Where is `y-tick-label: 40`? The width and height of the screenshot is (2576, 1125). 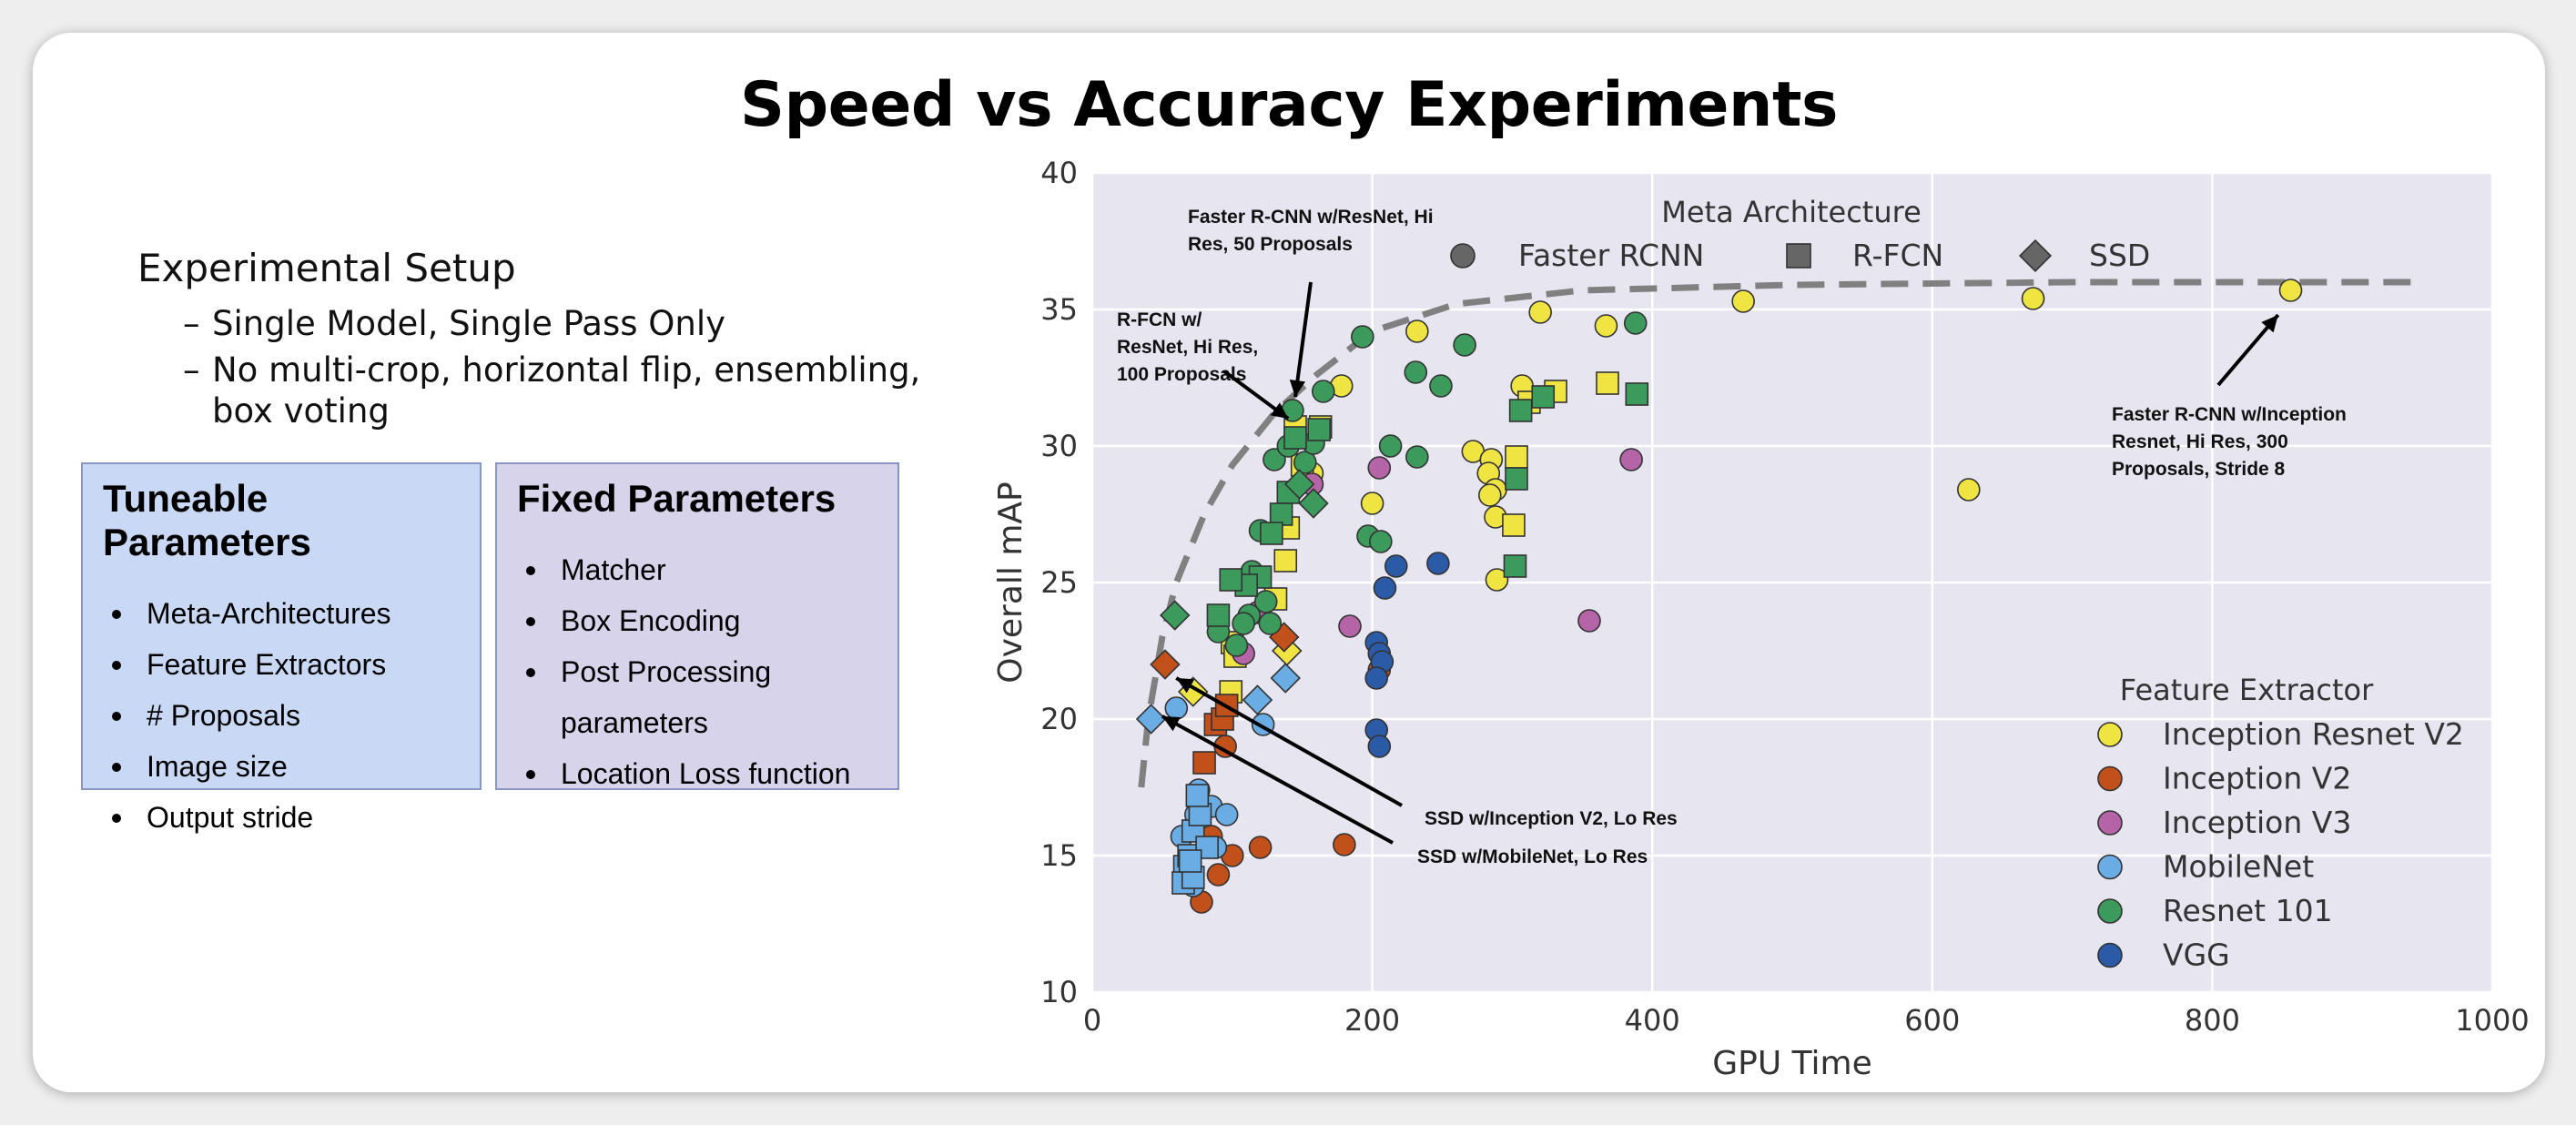
y-tick-label: 40 is located at coordinates (1059, 173).